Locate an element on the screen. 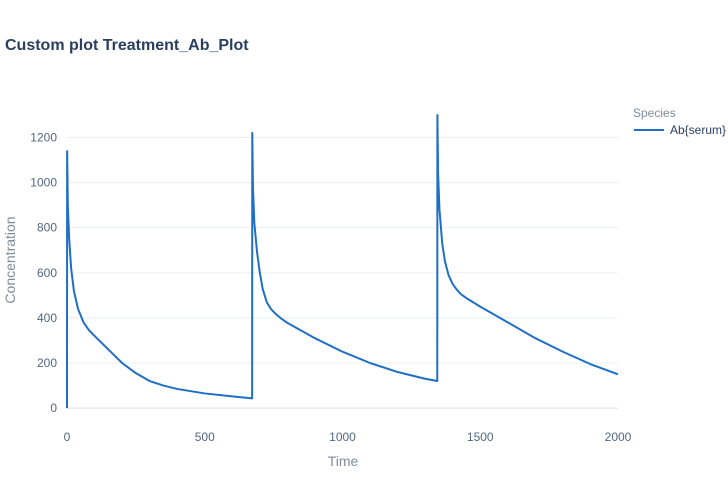 Image resolution: width=728 pixels, height=500 pixels. chart-title: Custom plot Treatment_Ab_Plot is located at coordinates (127, 45).